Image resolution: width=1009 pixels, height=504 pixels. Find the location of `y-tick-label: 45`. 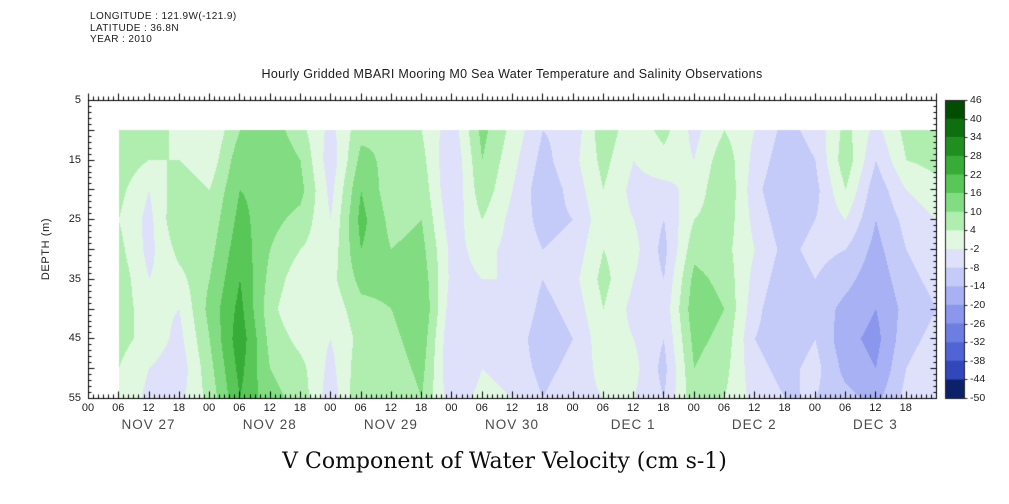

y-tick-label: 45 is located at coordinates (74, 338).